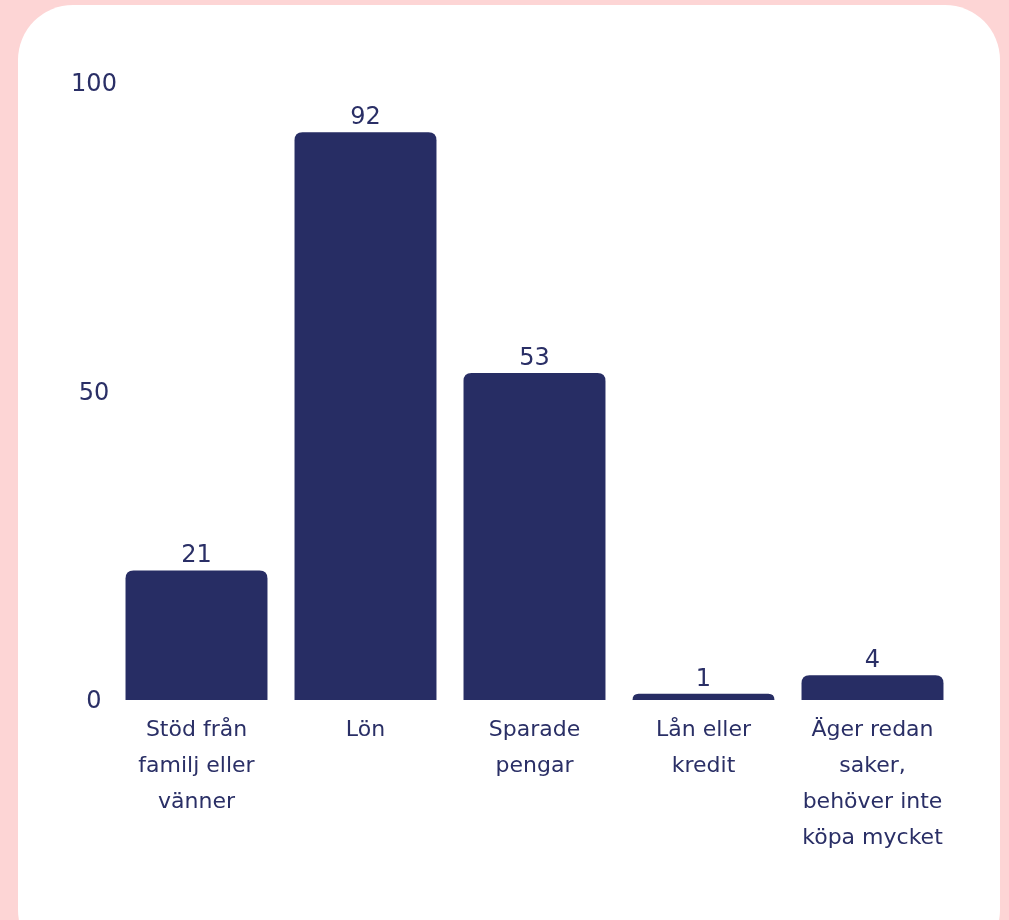 The image size is (1009, 920). What do you see at coordinates (94, 700) in the screenshot?
I see `y-tick-label: 0` at bounding box center [94, 700].